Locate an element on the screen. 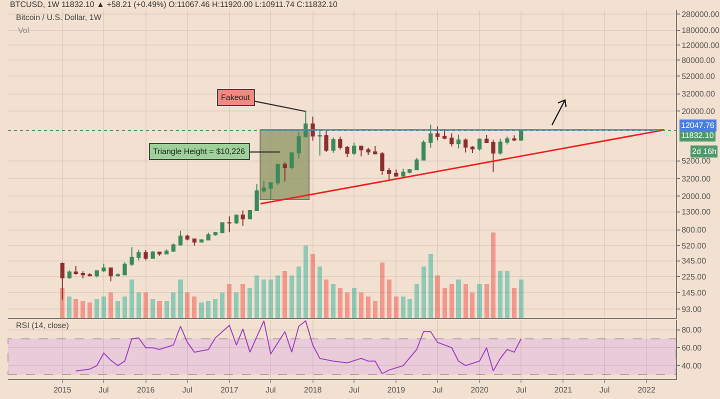 This screenshot has width=720, height=399. x-tick-label: 2015 is located at coordinates (62, 390).